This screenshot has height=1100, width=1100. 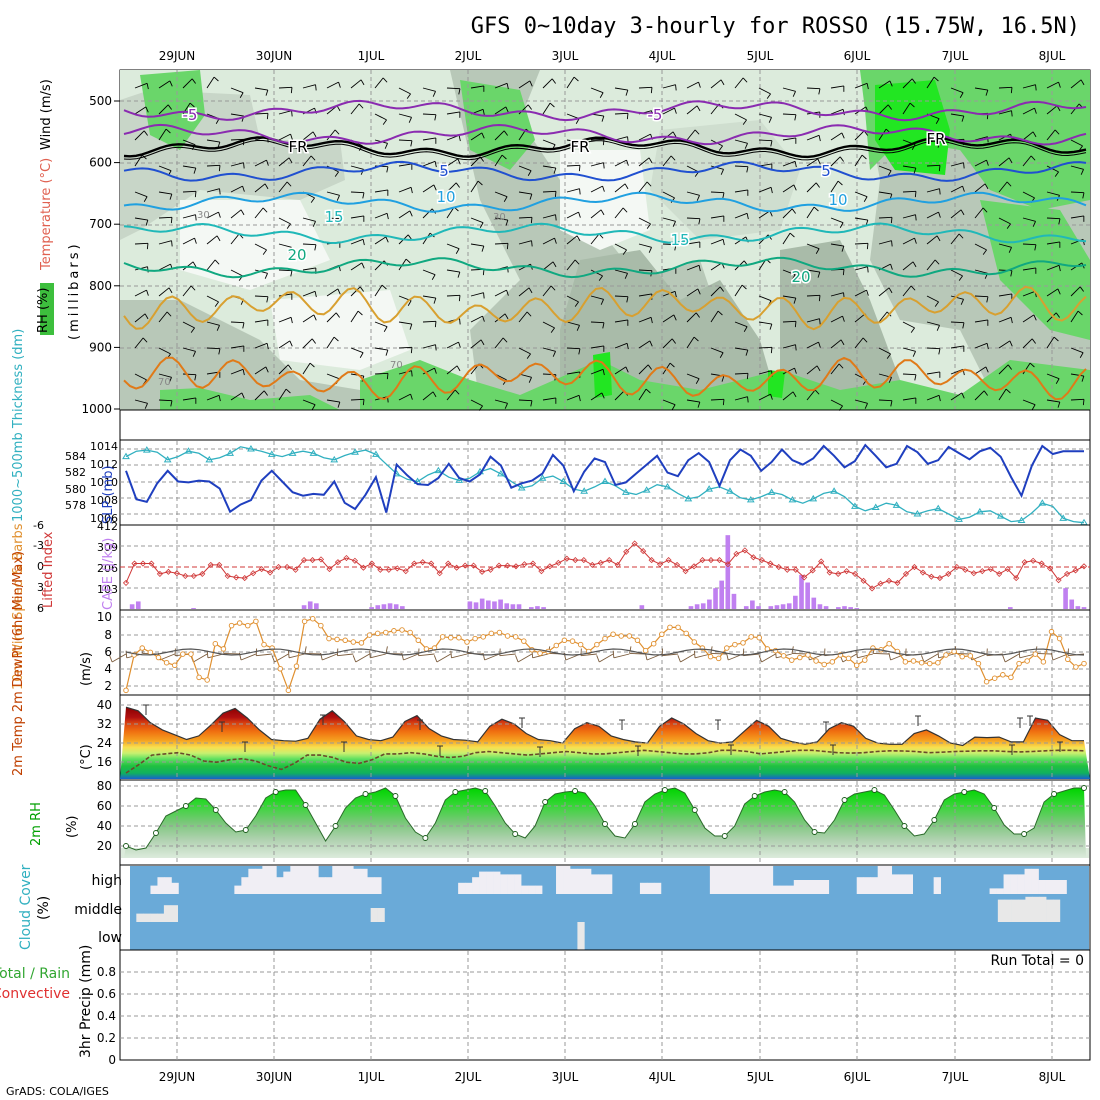 What do you see at coordinates (107, 568) in the screenshot?
I see `cape-tick-206: 206` at bounding box center [107, 568].